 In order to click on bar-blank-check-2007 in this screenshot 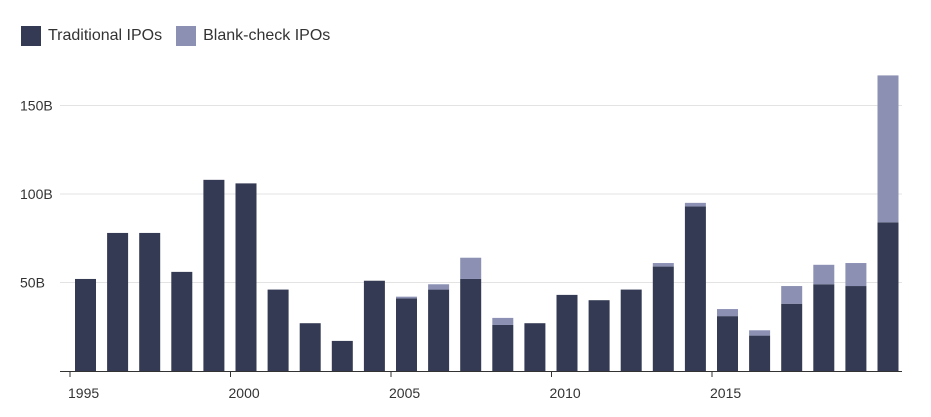, I will do `click(471, 268)`.